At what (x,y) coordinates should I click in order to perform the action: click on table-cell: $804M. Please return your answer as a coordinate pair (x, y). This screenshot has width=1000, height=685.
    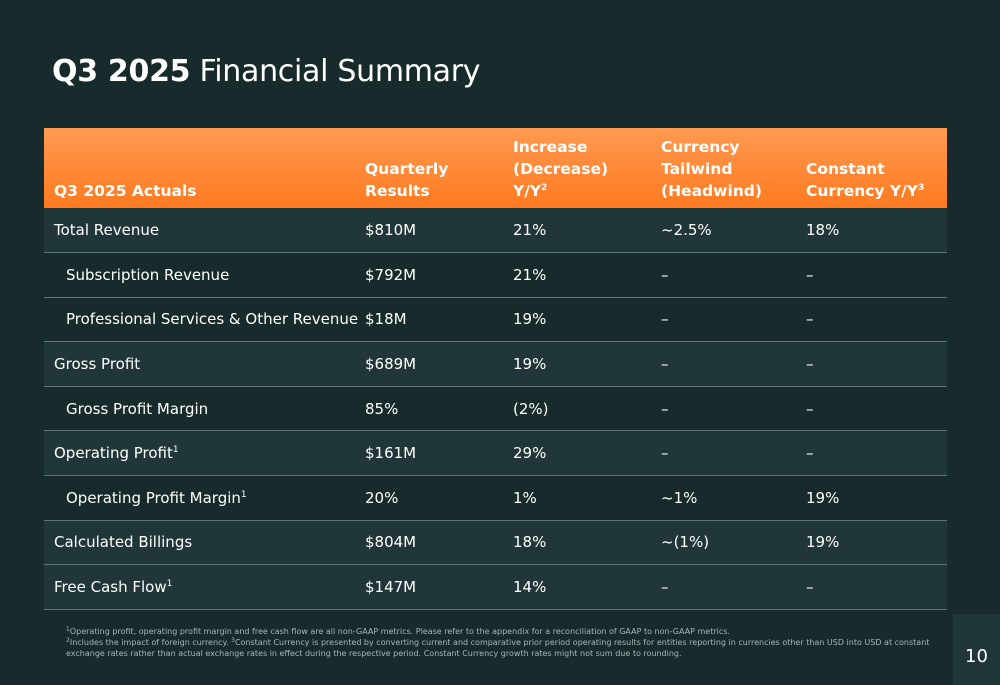
    Looking at the image, I should click on (391, 542).